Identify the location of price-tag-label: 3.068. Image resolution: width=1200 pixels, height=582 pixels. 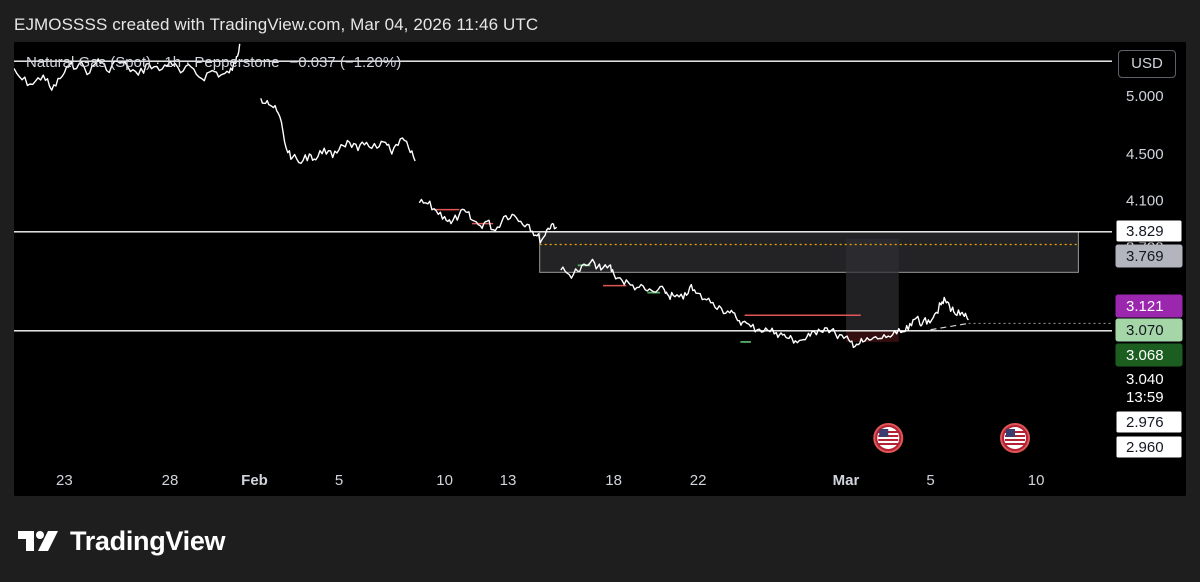
(1145, 355).